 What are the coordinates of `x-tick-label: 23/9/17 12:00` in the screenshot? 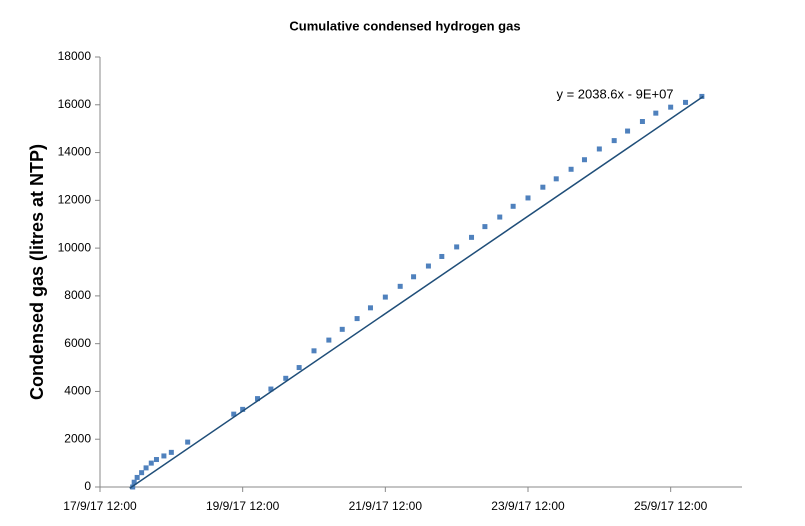 It's located at (528, 506).